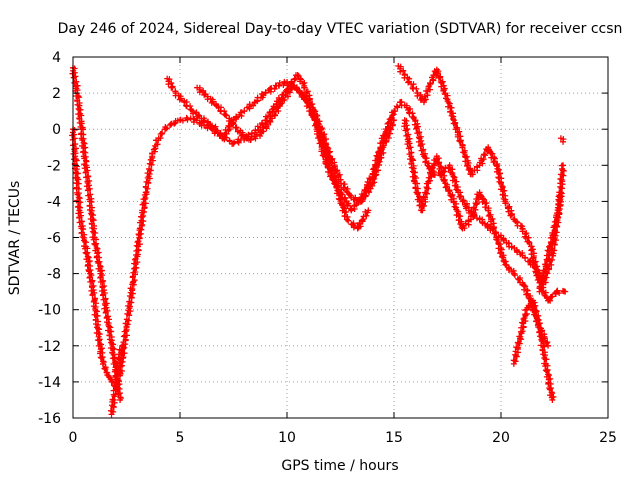 The height and width of the screenshot is (480, 640). Describe the element at coordinates (180, 438) in the screenshot. I see `x-tick-label: 5` at that location.